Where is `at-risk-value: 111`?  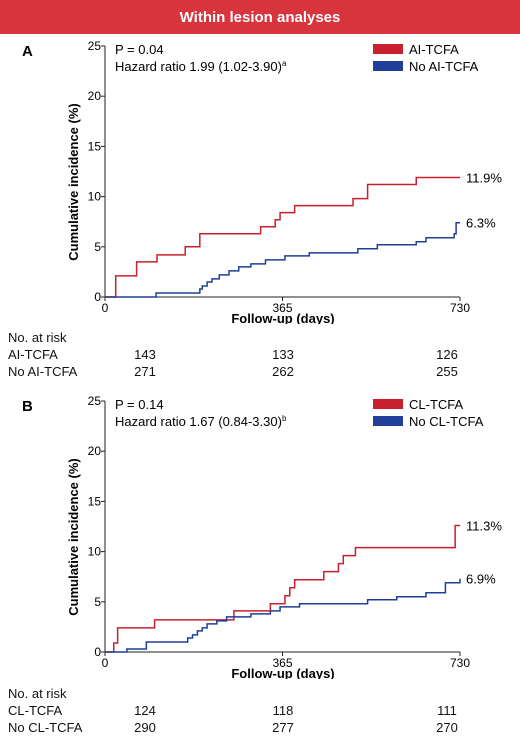
at-risk-value: 111 is located at coordinates (447, 710).